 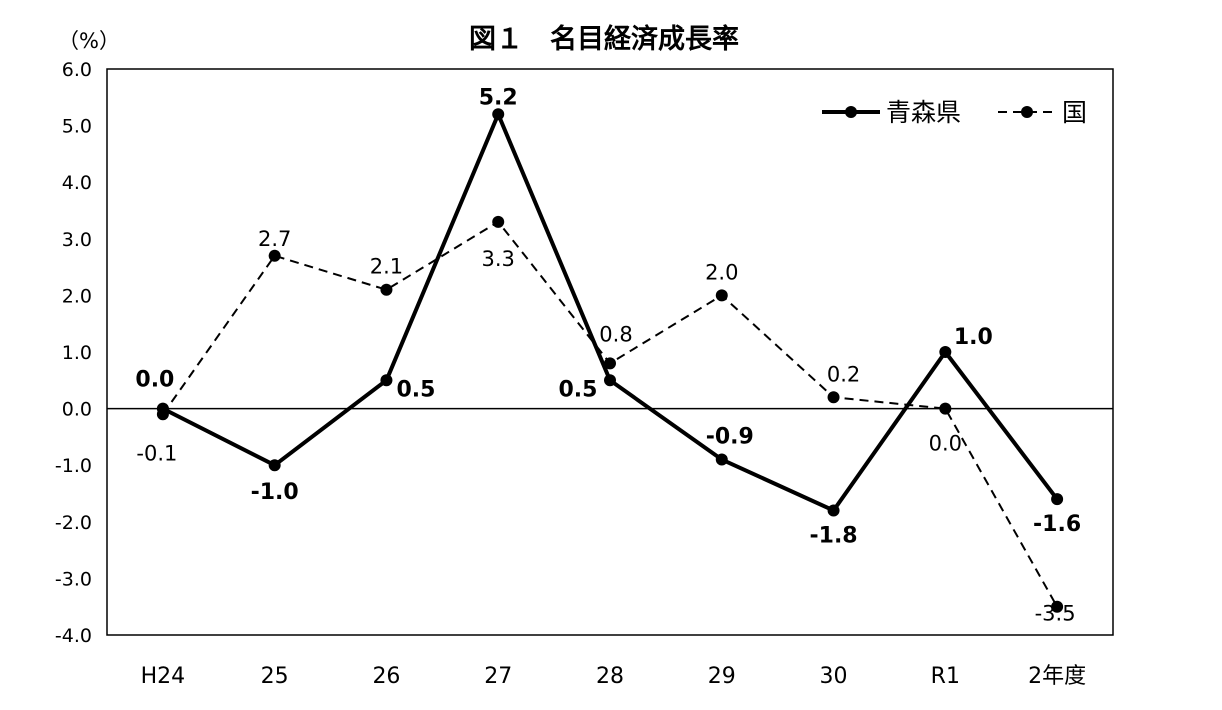 I want to click on x-tick-label: 29, so click(x=722, y=676).